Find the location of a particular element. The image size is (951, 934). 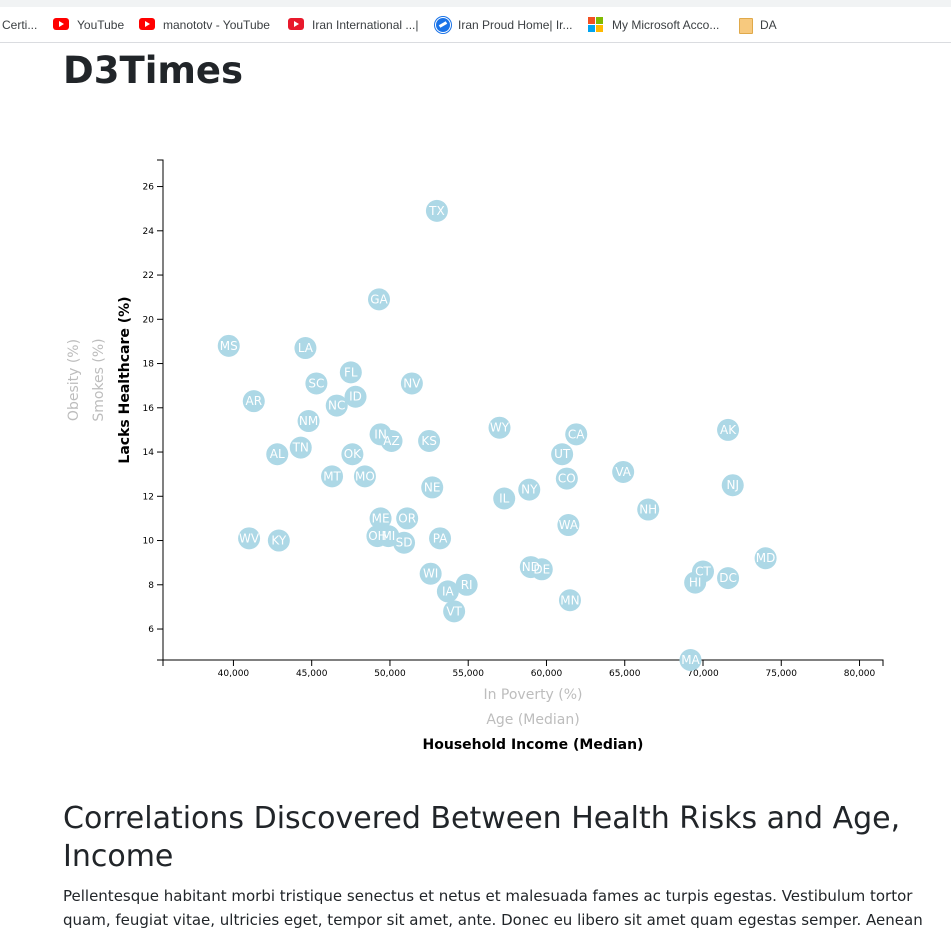

x-axis-label: Age (Median) is located at coordinates (532, 720).